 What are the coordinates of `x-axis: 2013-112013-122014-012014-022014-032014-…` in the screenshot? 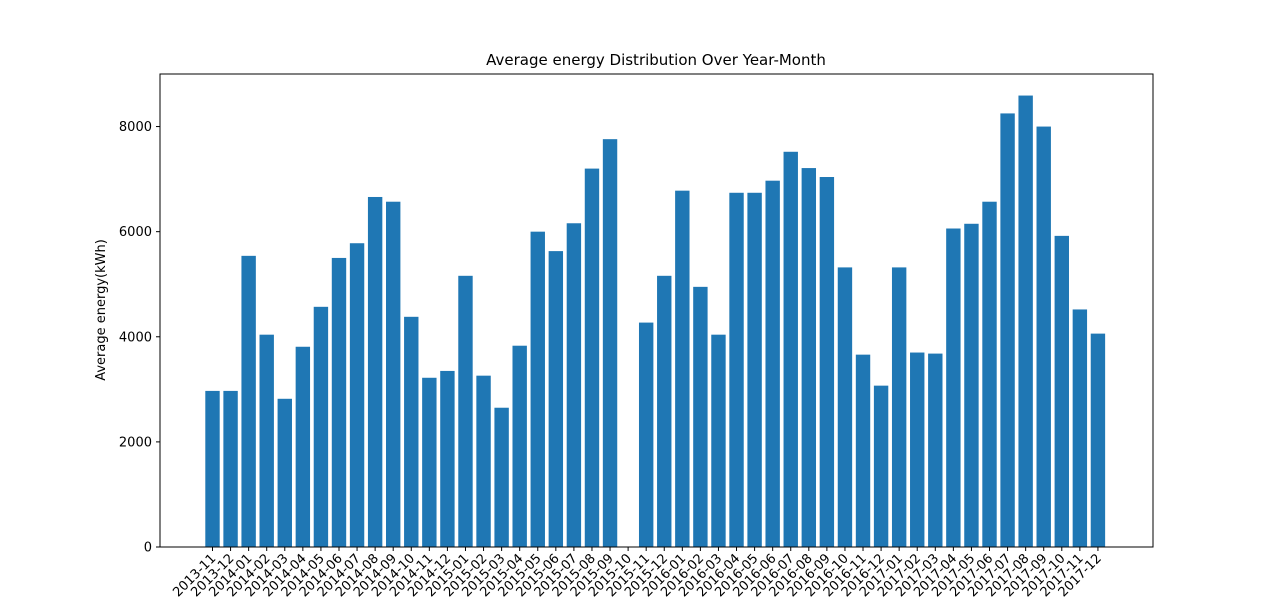 It's located at (637, 573).